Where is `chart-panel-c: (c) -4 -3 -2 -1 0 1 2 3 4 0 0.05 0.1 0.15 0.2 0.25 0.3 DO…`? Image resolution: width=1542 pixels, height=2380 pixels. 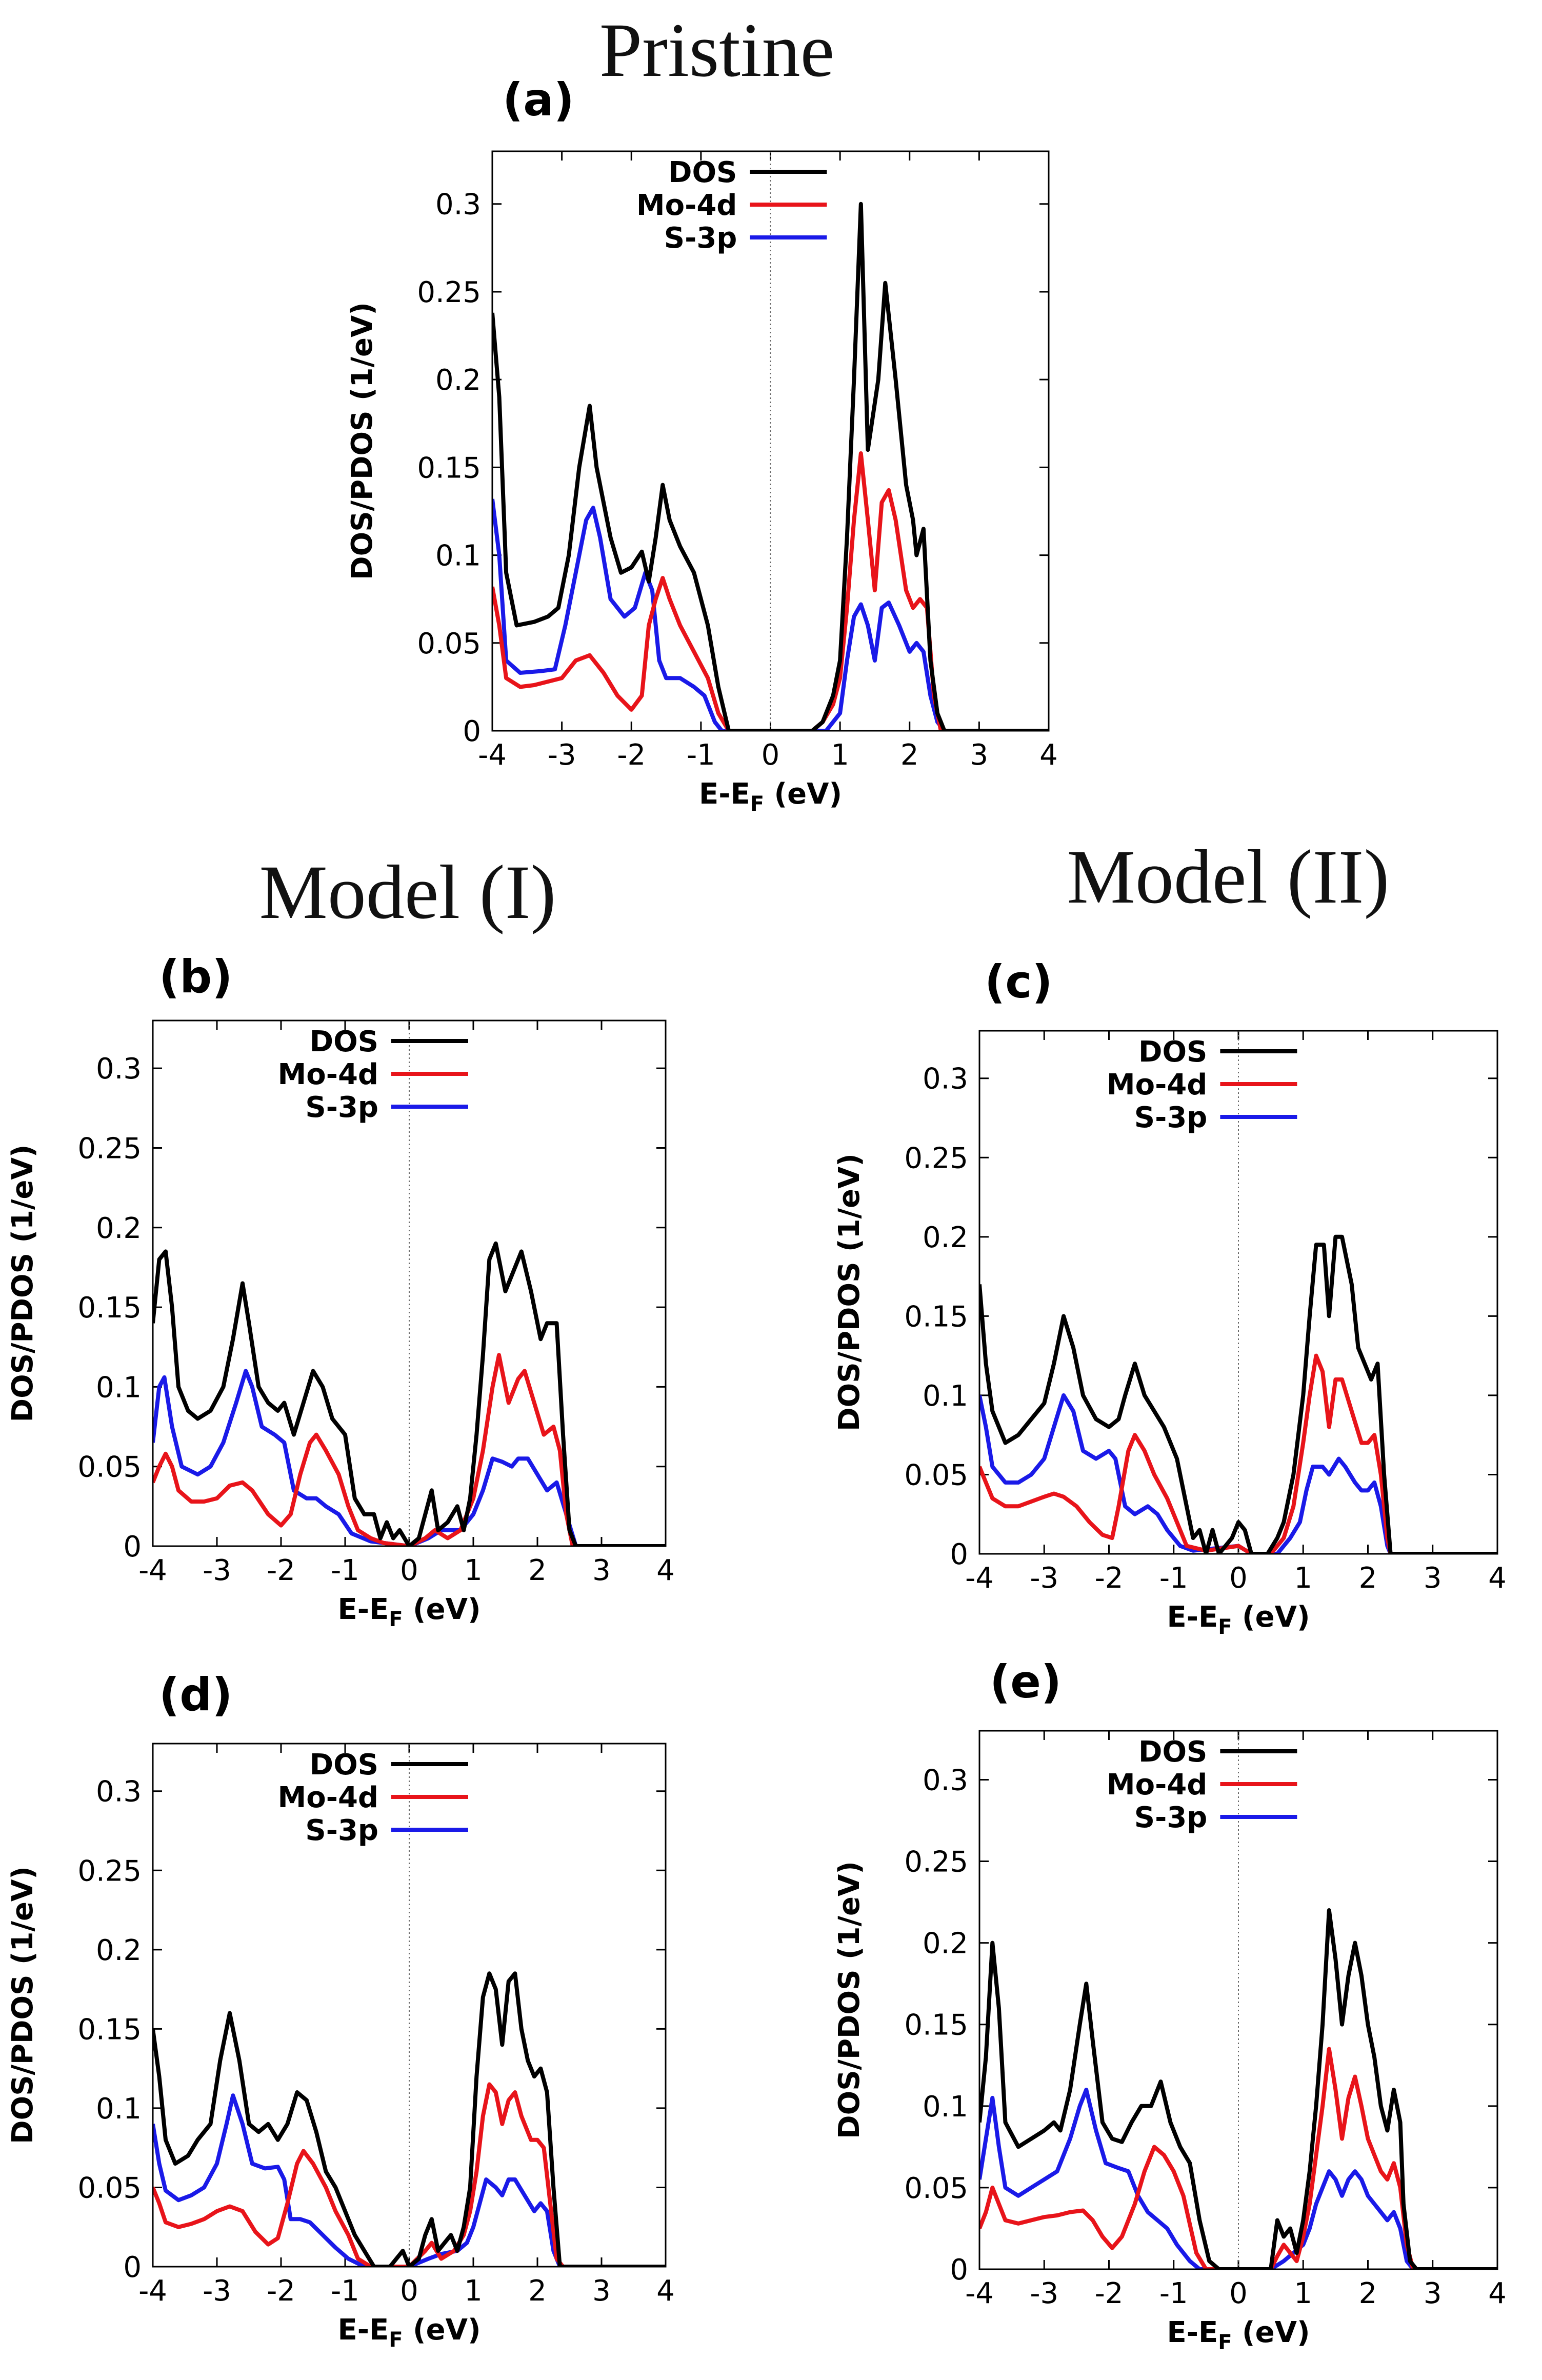 chart-panel-c: (c) -4 -3 -2 -1 0 1 2 3 4 0 0.05 0.1 0.15 0.2 0.25 0.3 DO… is located at coordinates (1170, 1297).